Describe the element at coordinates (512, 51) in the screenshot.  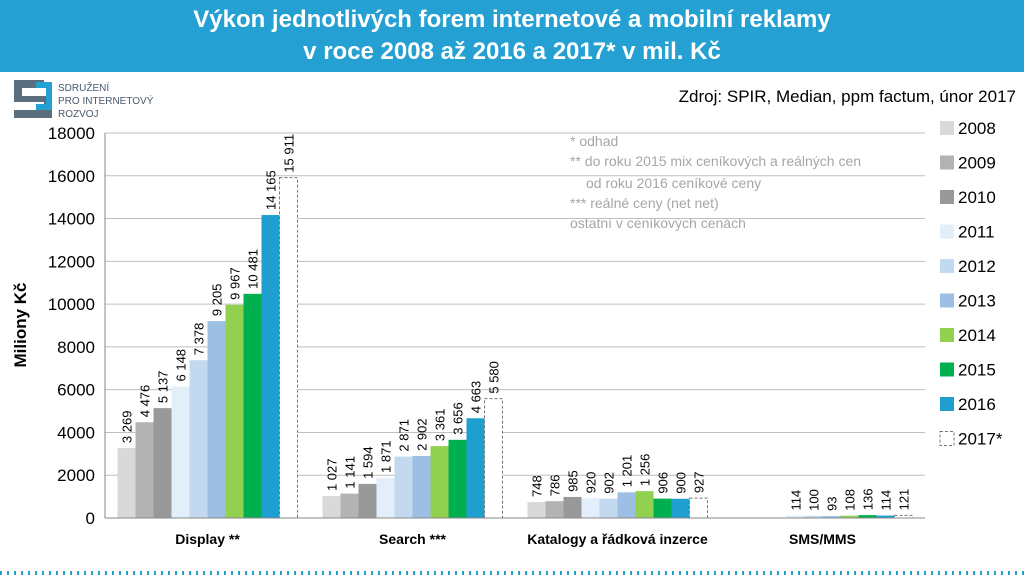
I see `chart-title: v roce 2008 až 2016 a 2017* v mil. Kč` at that location.